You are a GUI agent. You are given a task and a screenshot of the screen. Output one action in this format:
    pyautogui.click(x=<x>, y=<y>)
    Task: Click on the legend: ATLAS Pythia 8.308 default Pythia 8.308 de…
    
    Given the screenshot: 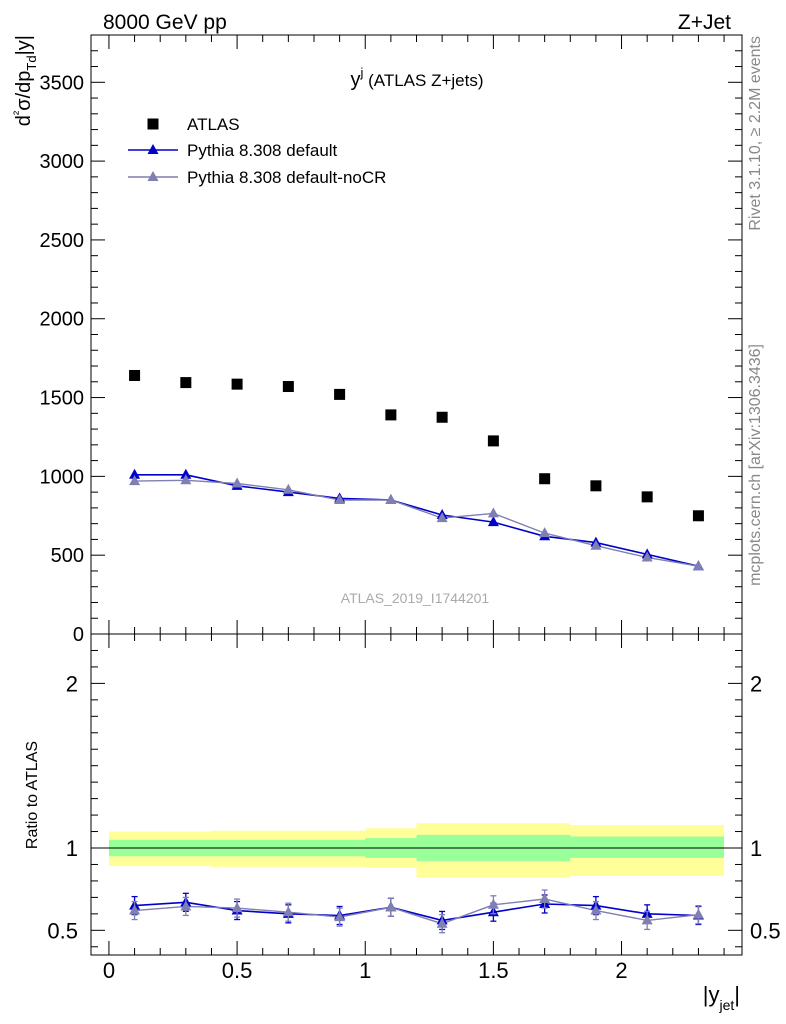 What is the action you would take?
    pyautogui.click(x=257, y=151)
    